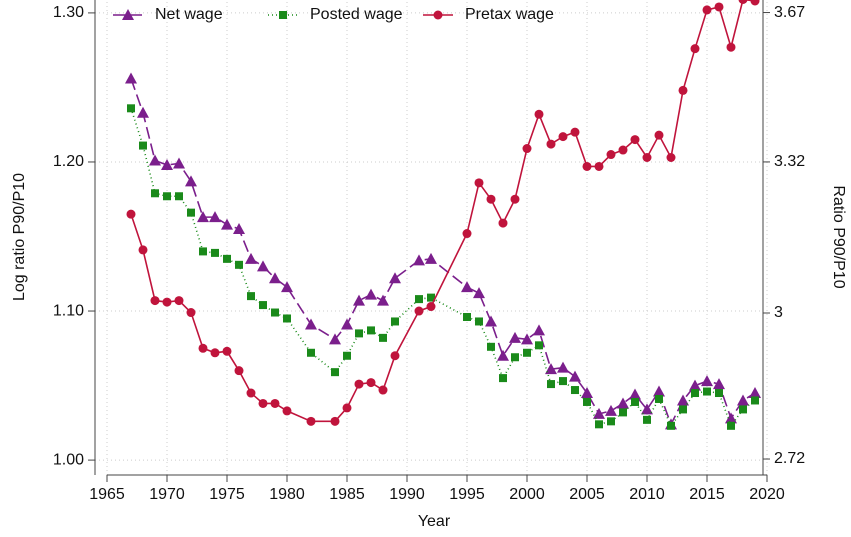 This screenshot has height=537, width=851. I want to click on y-tick-label: 1.30, so click(68, 12).